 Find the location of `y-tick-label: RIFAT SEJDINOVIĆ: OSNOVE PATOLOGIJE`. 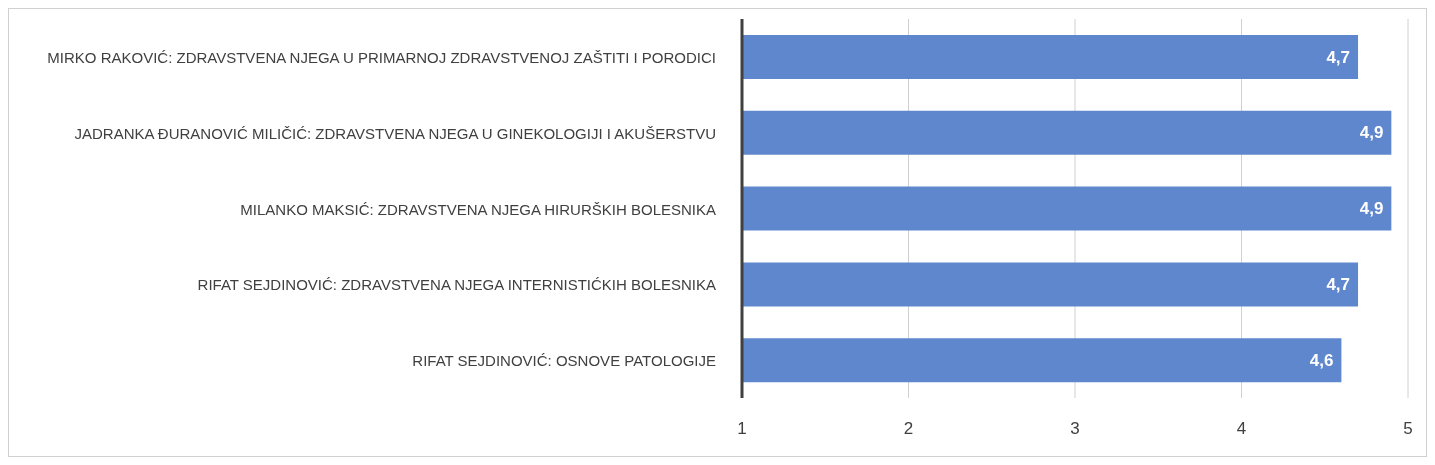

y-tick-label: RIFAT SEJDINOVIĆ: OSNOVE PATOLOGIJE is located at coordinates (564, 360).